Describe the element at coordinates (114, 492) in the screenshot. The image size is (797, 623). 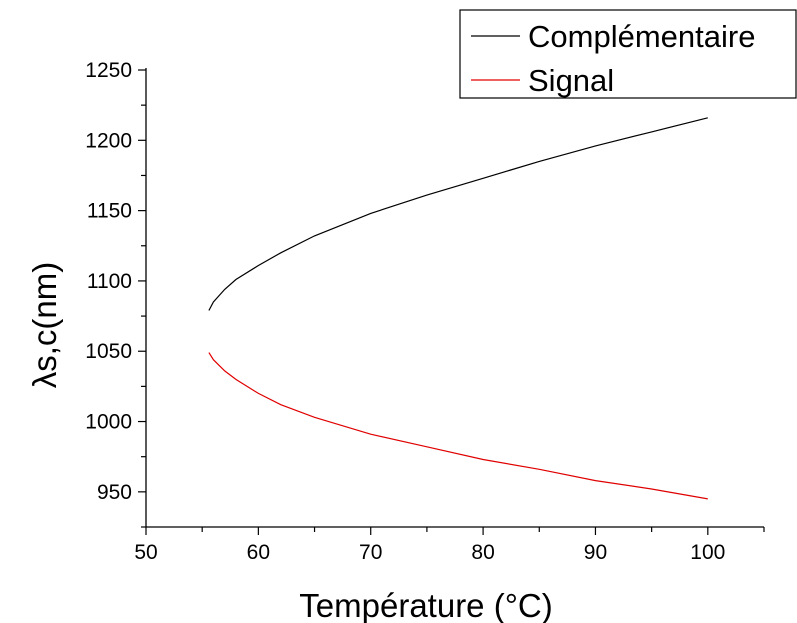
I see `y-tick-label: 950` at that location.